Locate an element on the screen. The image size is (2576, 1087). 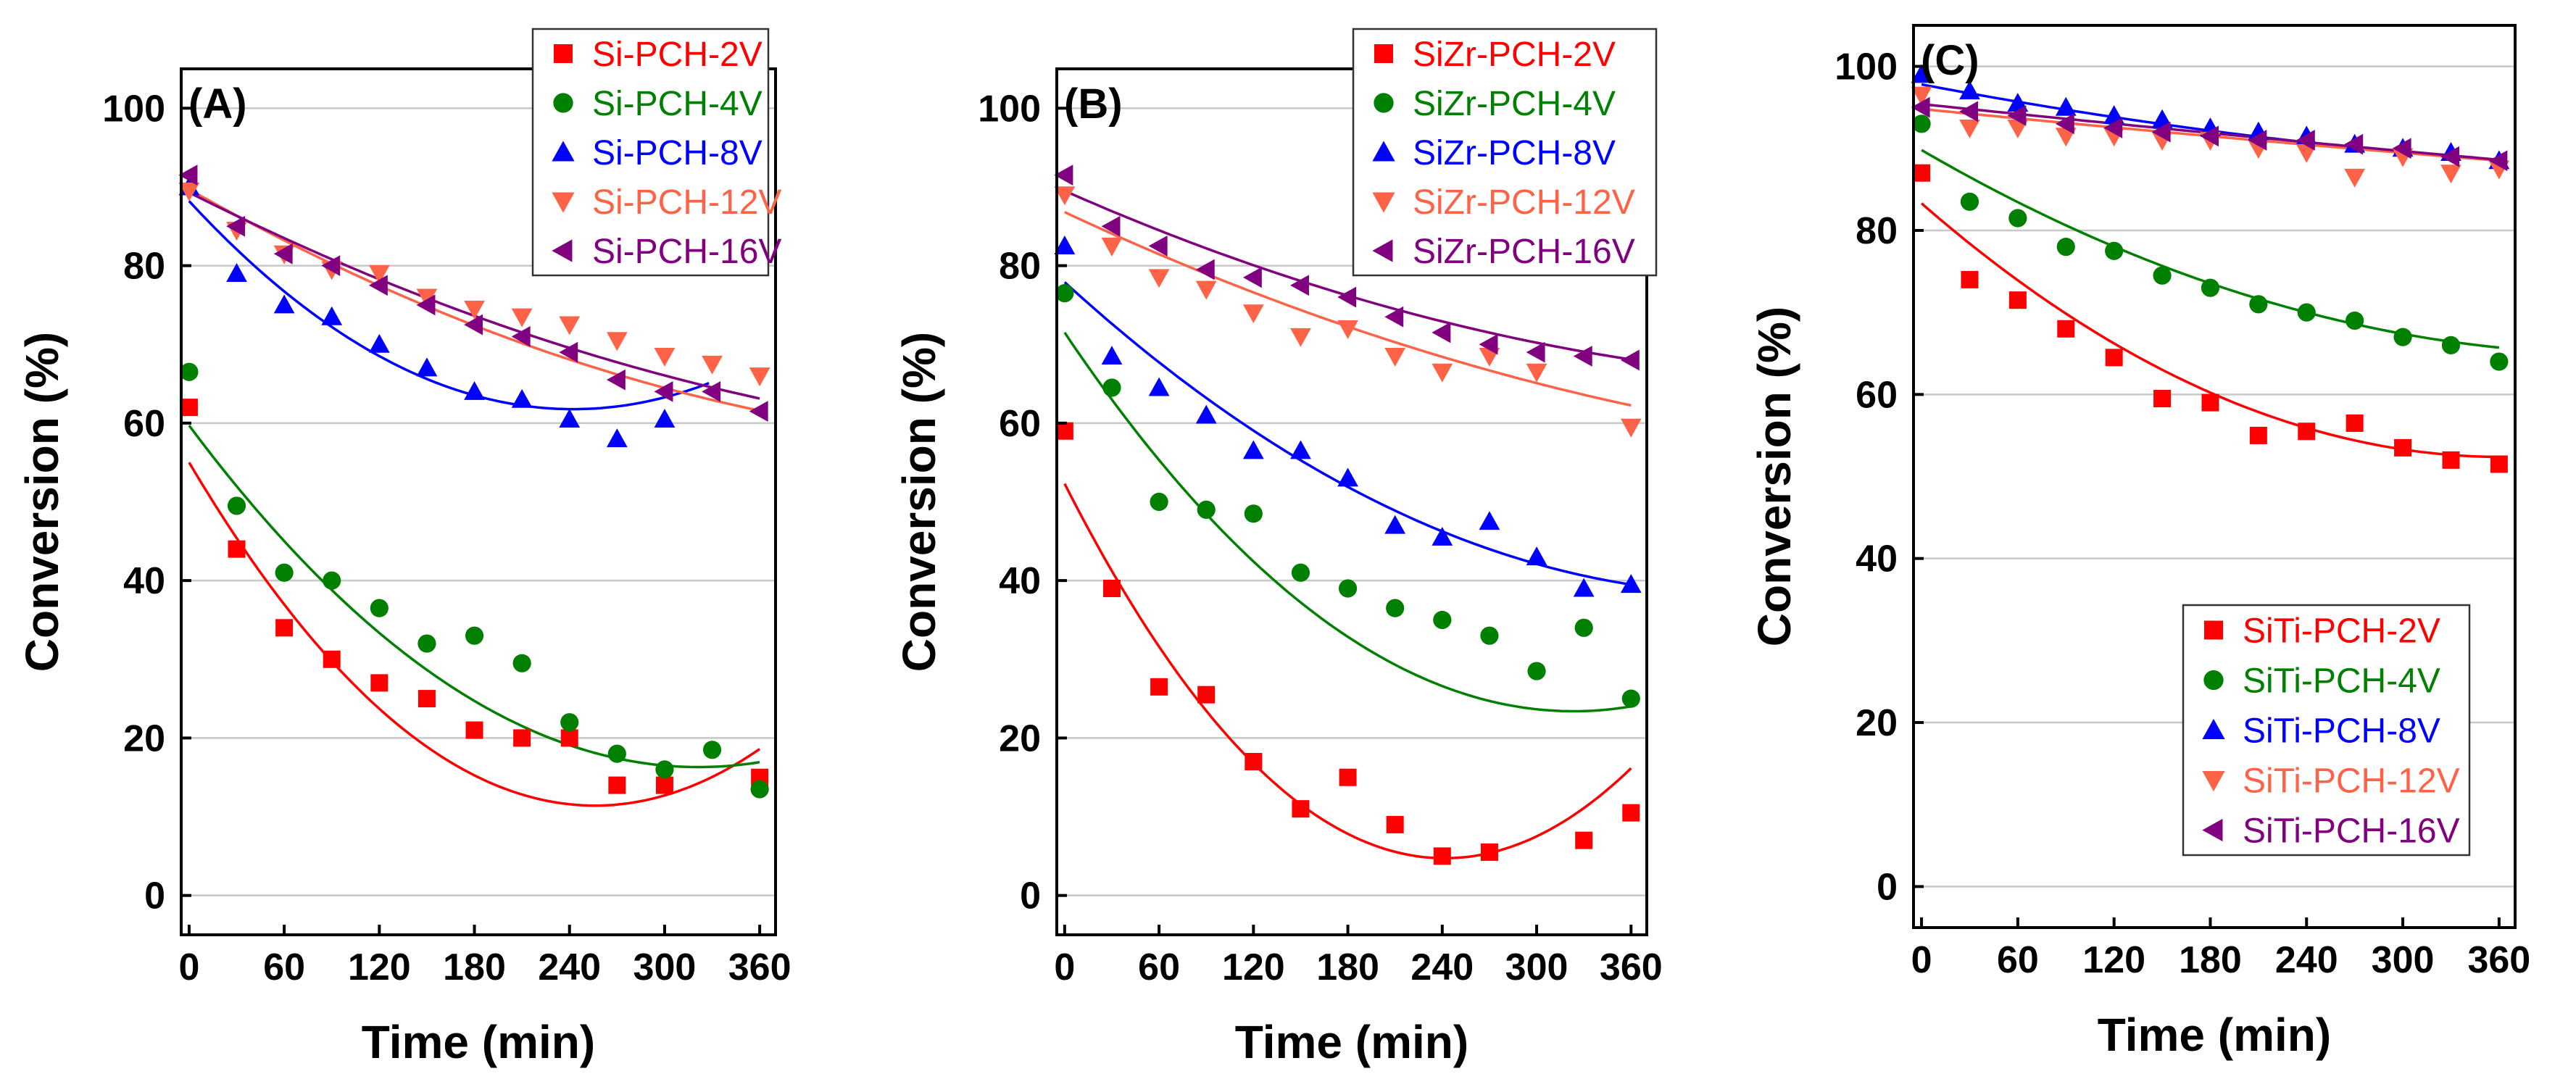
y-tick-label: 0 is located at coordinates (1887, 887).